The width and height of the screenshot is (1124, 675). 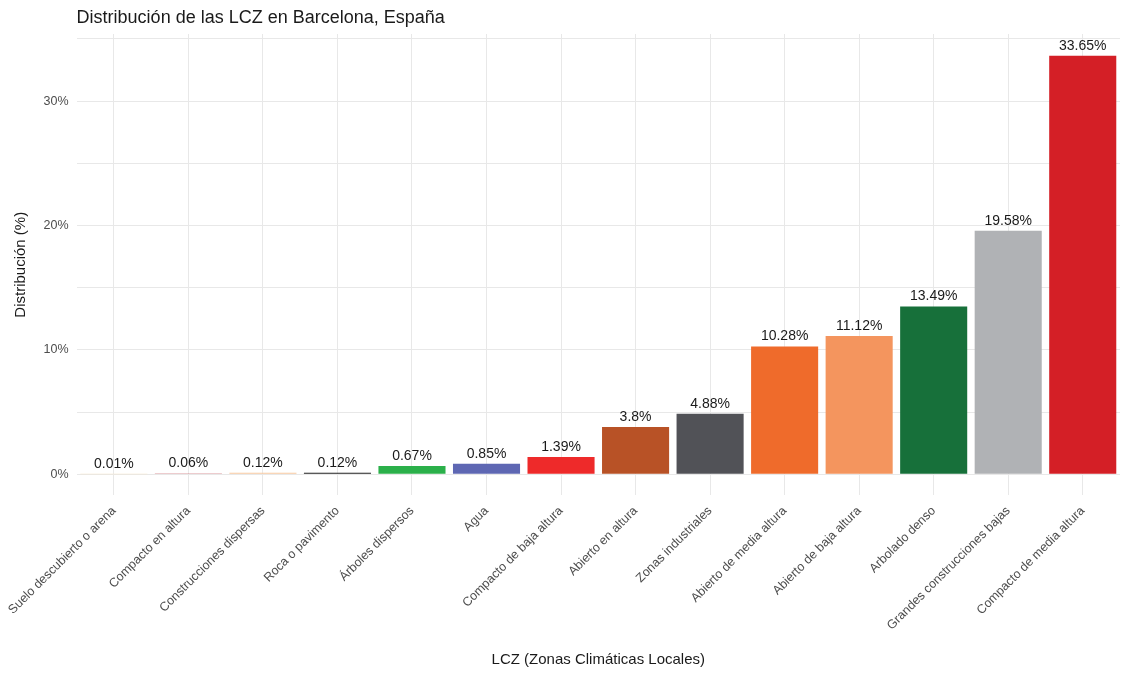 I want to click on data-label: 0.06%, so click(x=188, y=462).